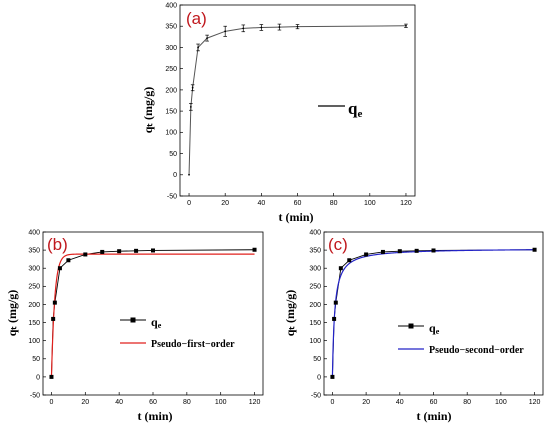  I want to click on panel-b-xtick-label-4: 80, so click(187, 402).